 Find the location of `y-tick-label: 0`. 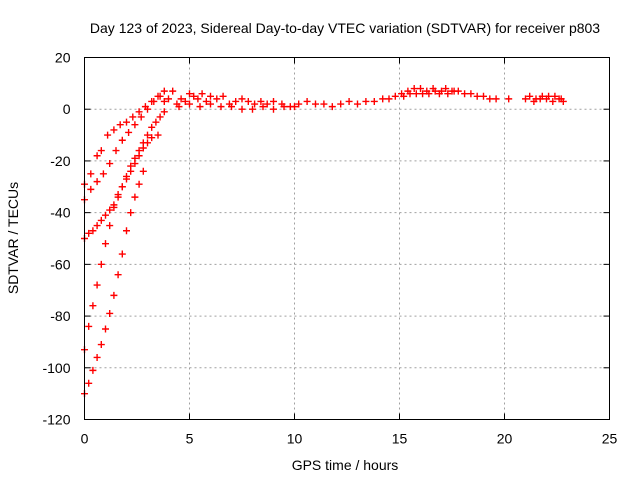

y-tick-label: 0 is located at coordinates (67, 109).